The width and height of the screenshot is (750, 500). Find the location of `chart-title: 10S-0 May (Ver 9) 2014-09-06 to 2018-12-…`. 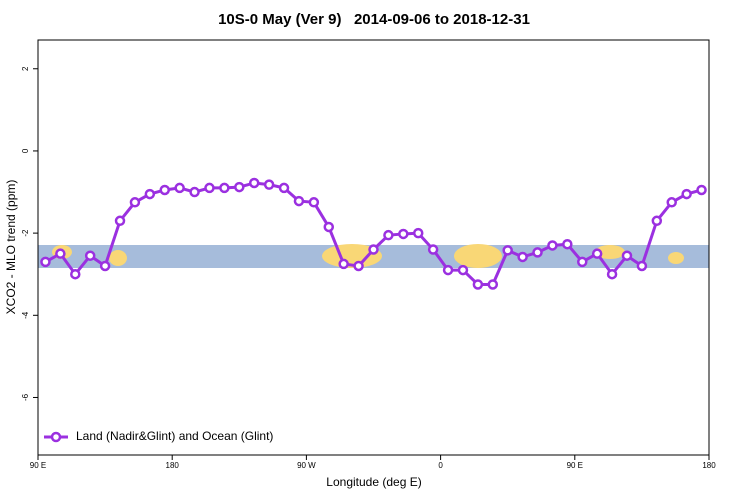

chart-title: 10S-0 May (Ver 9) 2014-09-06 to 2018-12-… is located at coordinates (374, 19).